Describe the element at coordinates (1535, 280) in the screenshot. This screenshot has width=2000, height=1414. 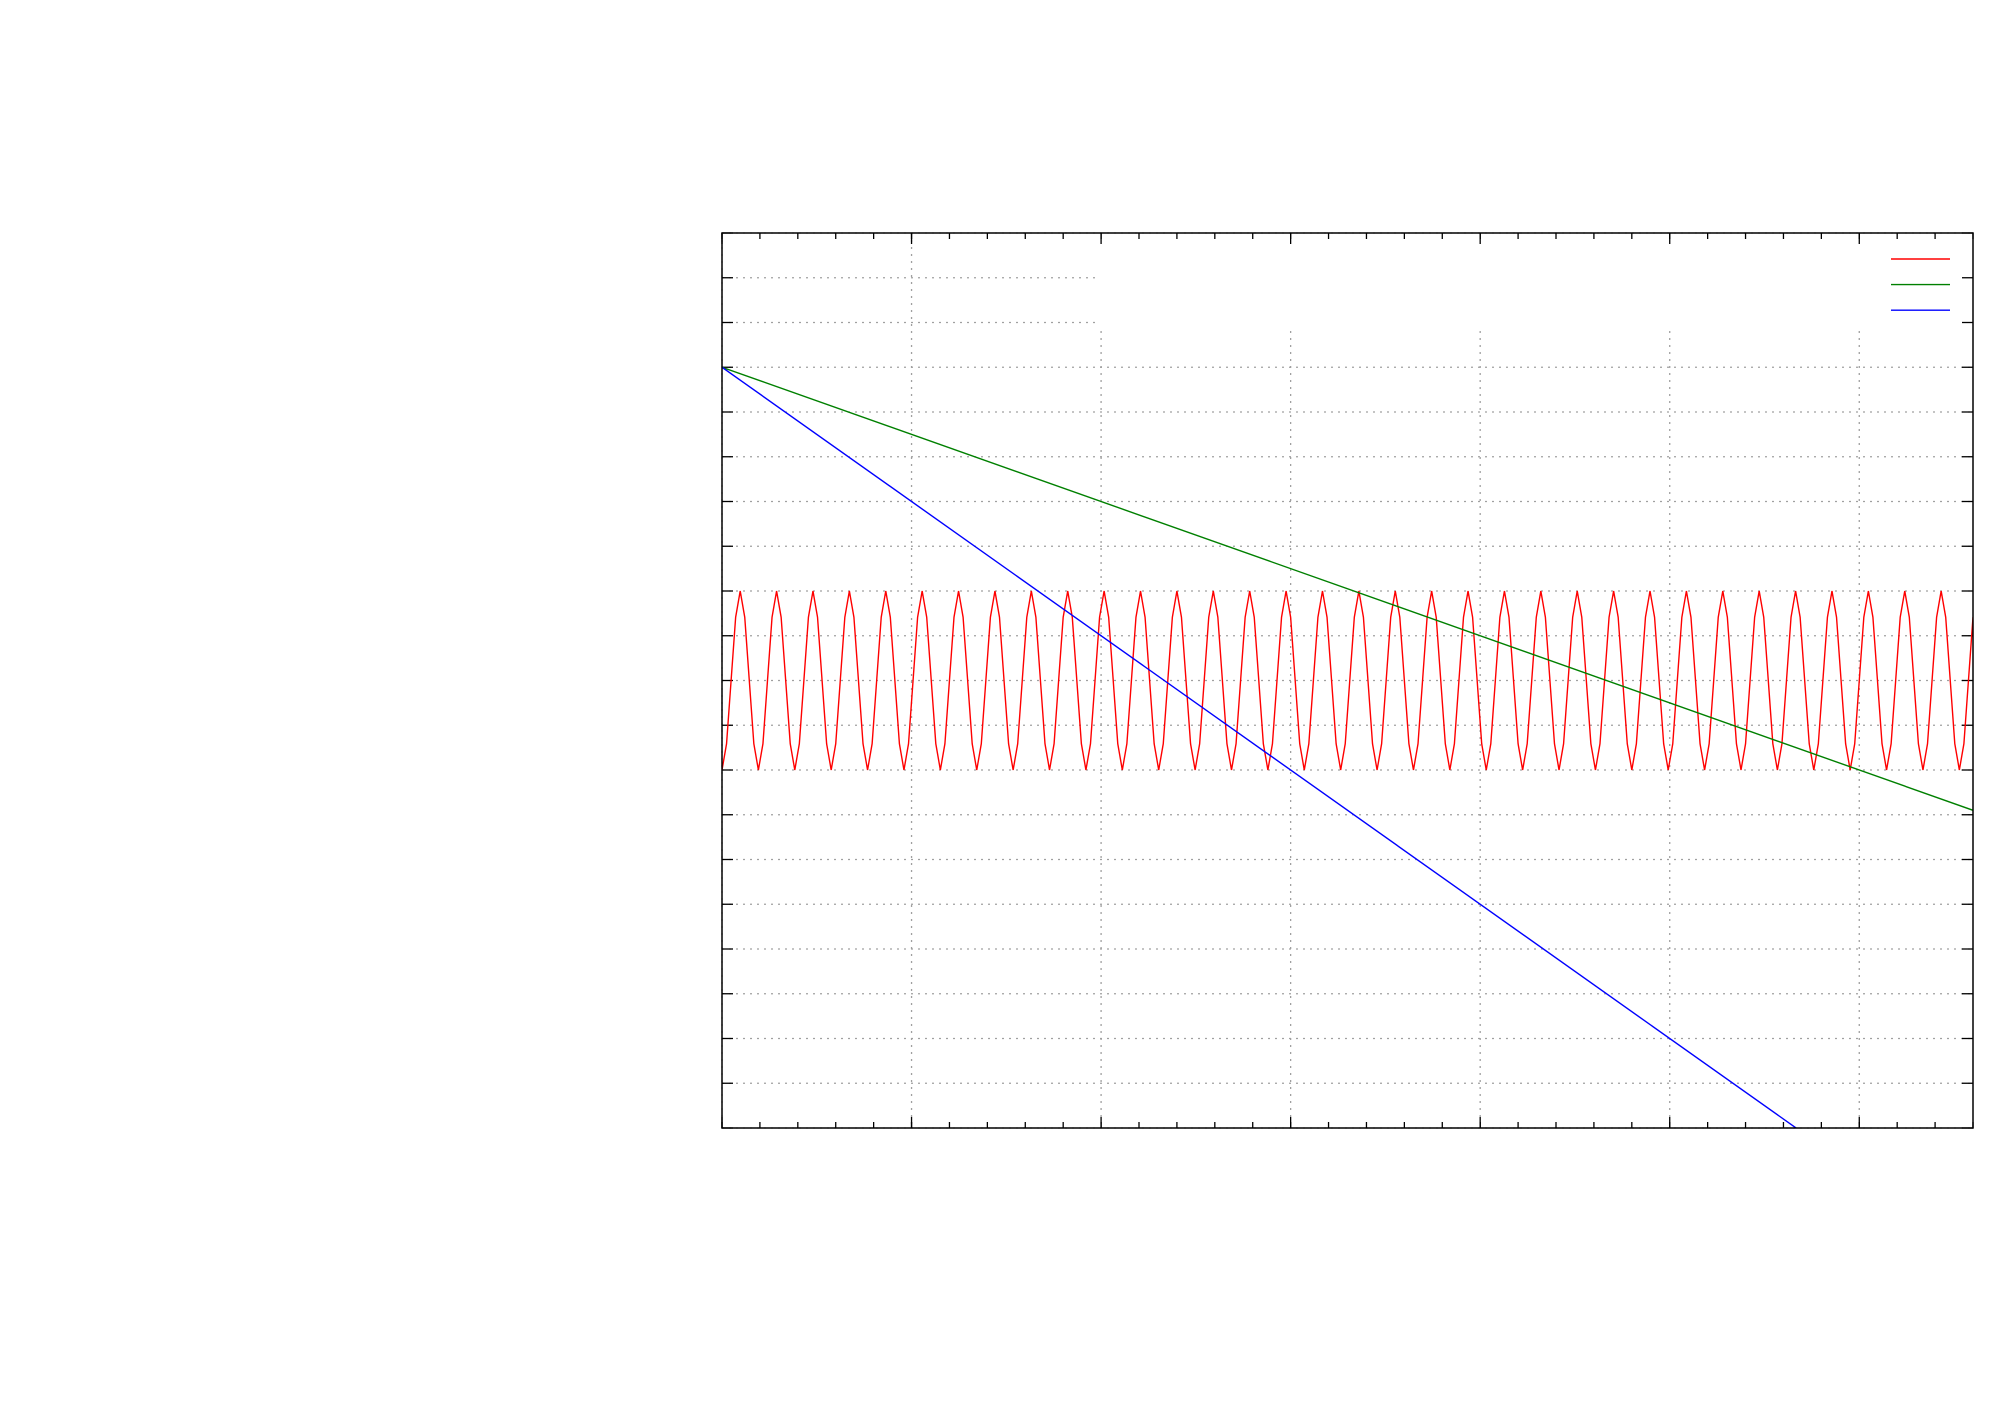
I see `legend-box` at that location.